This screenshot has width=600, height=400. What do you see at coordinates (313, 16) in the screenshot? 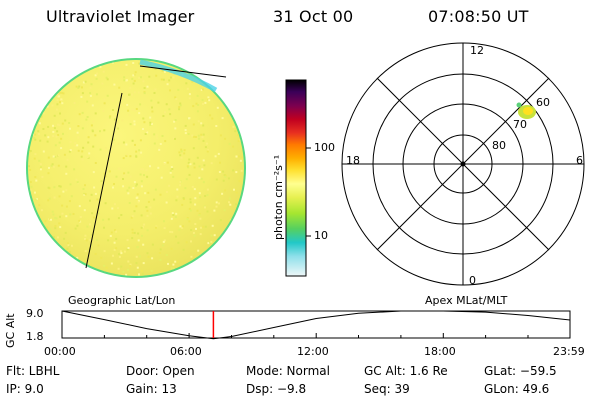
I see `image-date: 31 Oct 00` at bounding box center [313, 16].